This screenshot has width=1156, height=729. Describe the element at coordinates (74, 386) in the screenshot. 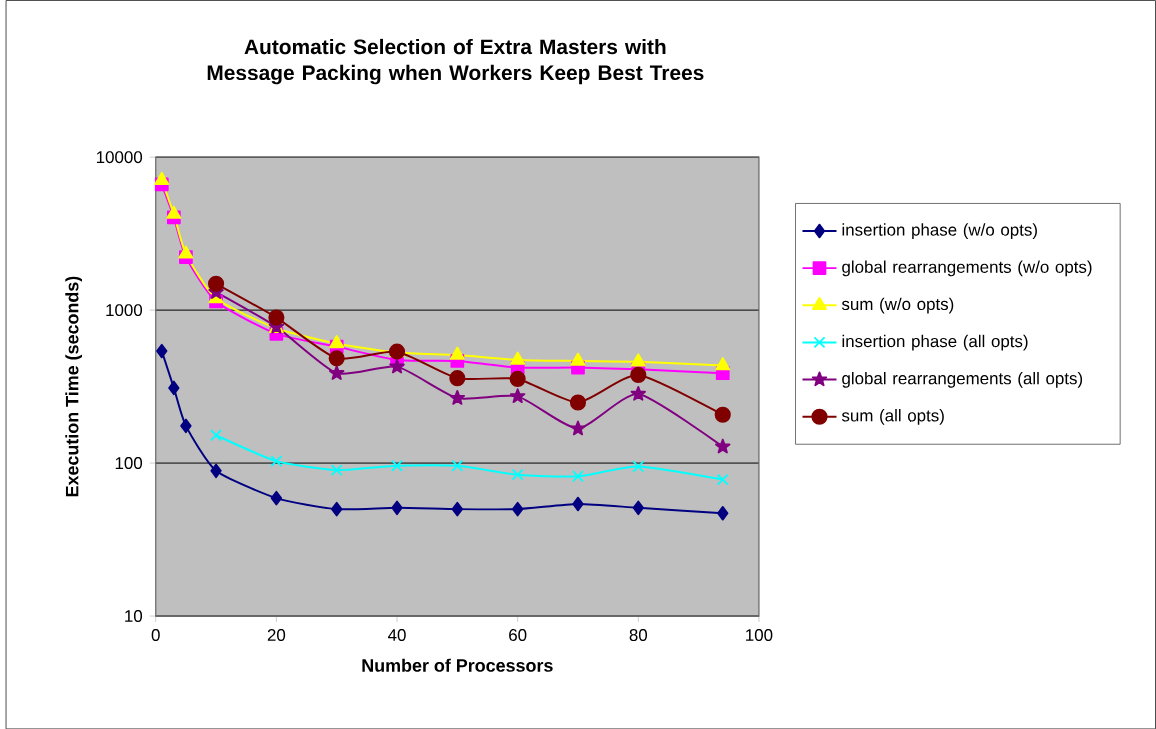

I see `y-axis-title: Execution Time (seconds)` at that location.